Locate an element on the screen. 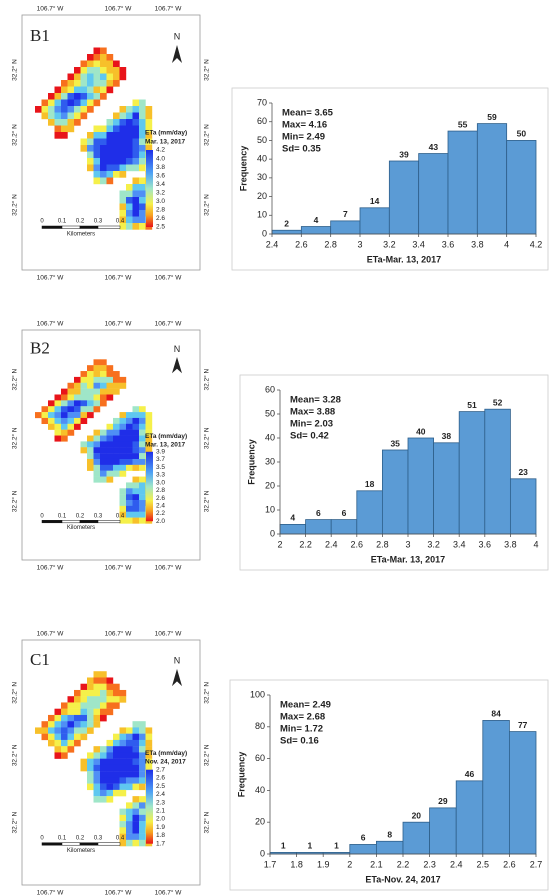  colorbar-label: 3.0 is located at coordinates (160, 201).